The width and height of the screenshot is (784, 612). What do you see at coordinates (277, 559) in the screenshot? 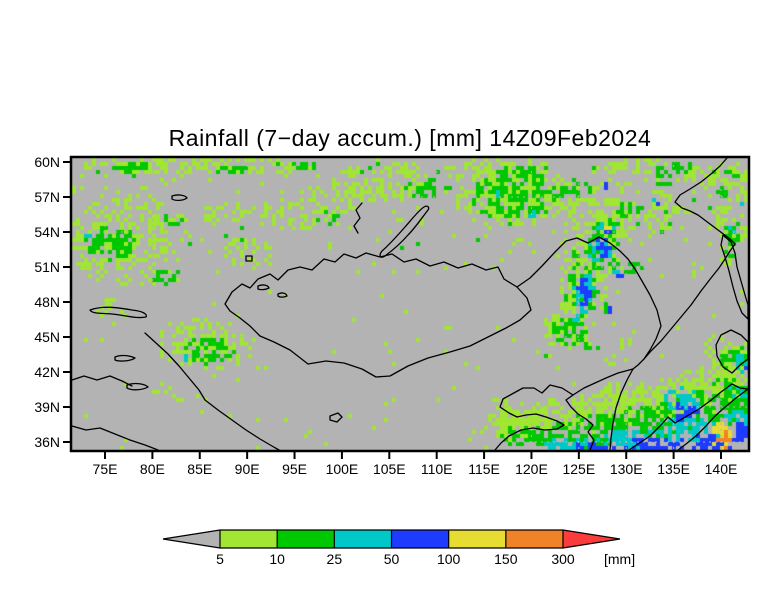
I see `colorbar-tick-label: 10` at bounding box center [277, 559].